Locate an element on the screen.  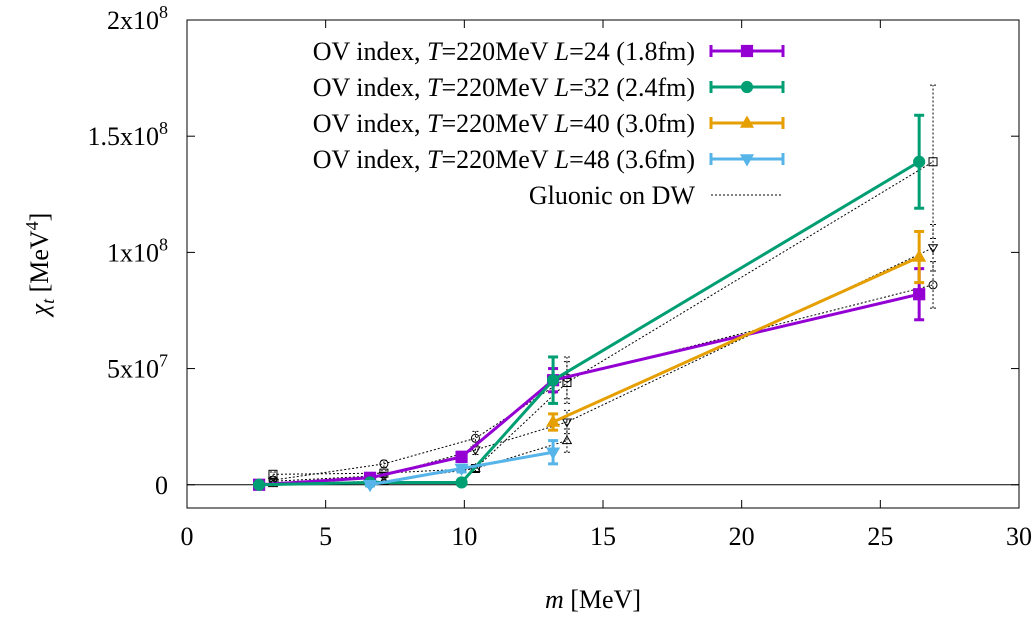
legend-label-2-suffix: =40 (3.0fm) is located at coordinates (632, 123).